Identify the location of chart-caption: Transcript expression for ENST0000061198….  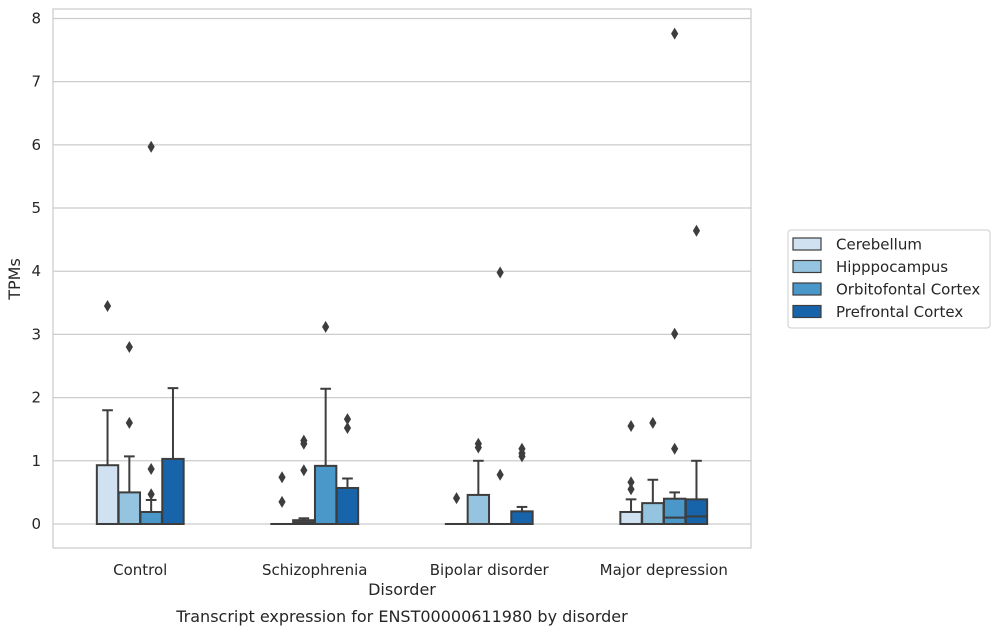
(401, 616).